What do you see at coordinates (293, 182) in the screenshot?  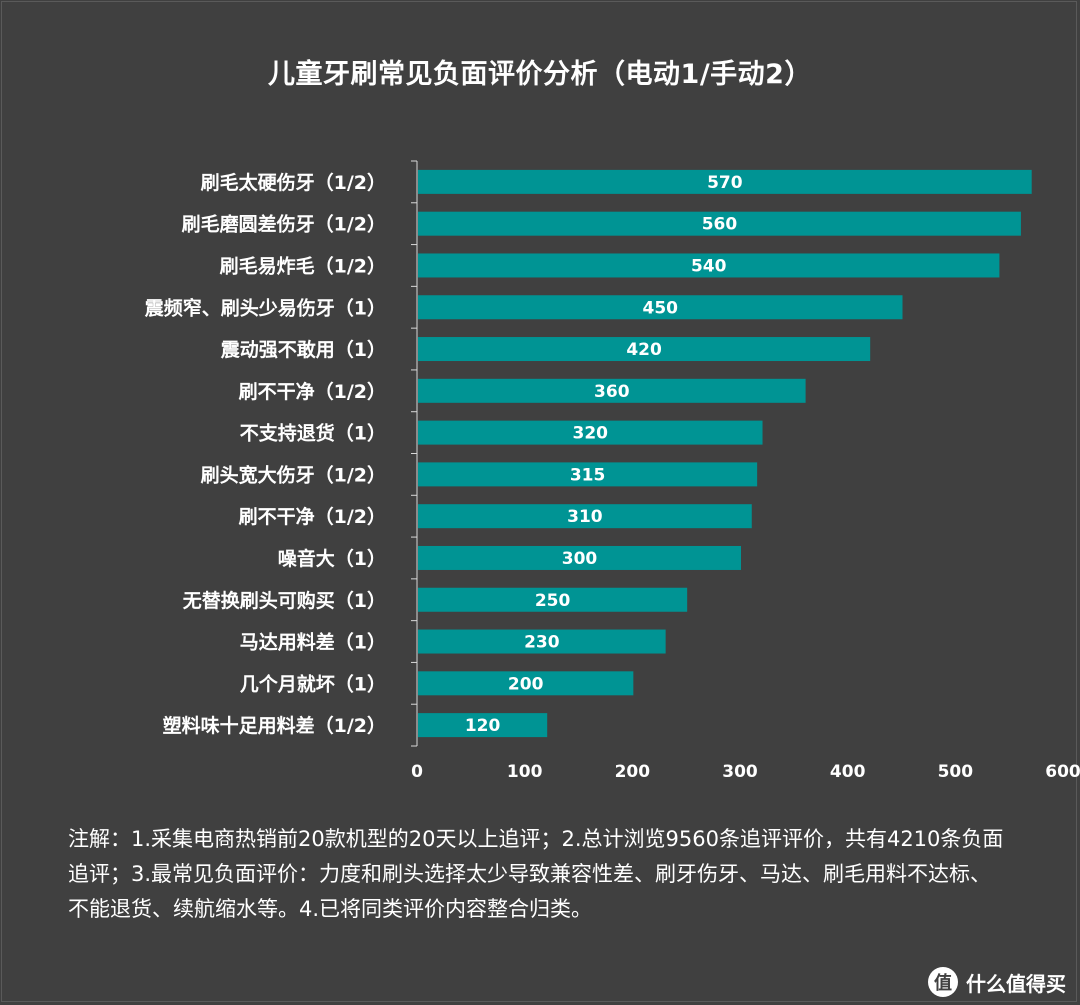 I see `category-label: 刷毛太硬伤牙（1/2）` at bounding box center [293, 182].